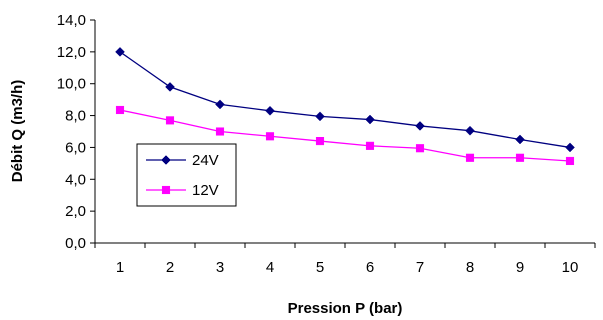  Describe the element at coordinates (71, 84) in the screenshot. I see `y-tick-label: 10,0` at that location.